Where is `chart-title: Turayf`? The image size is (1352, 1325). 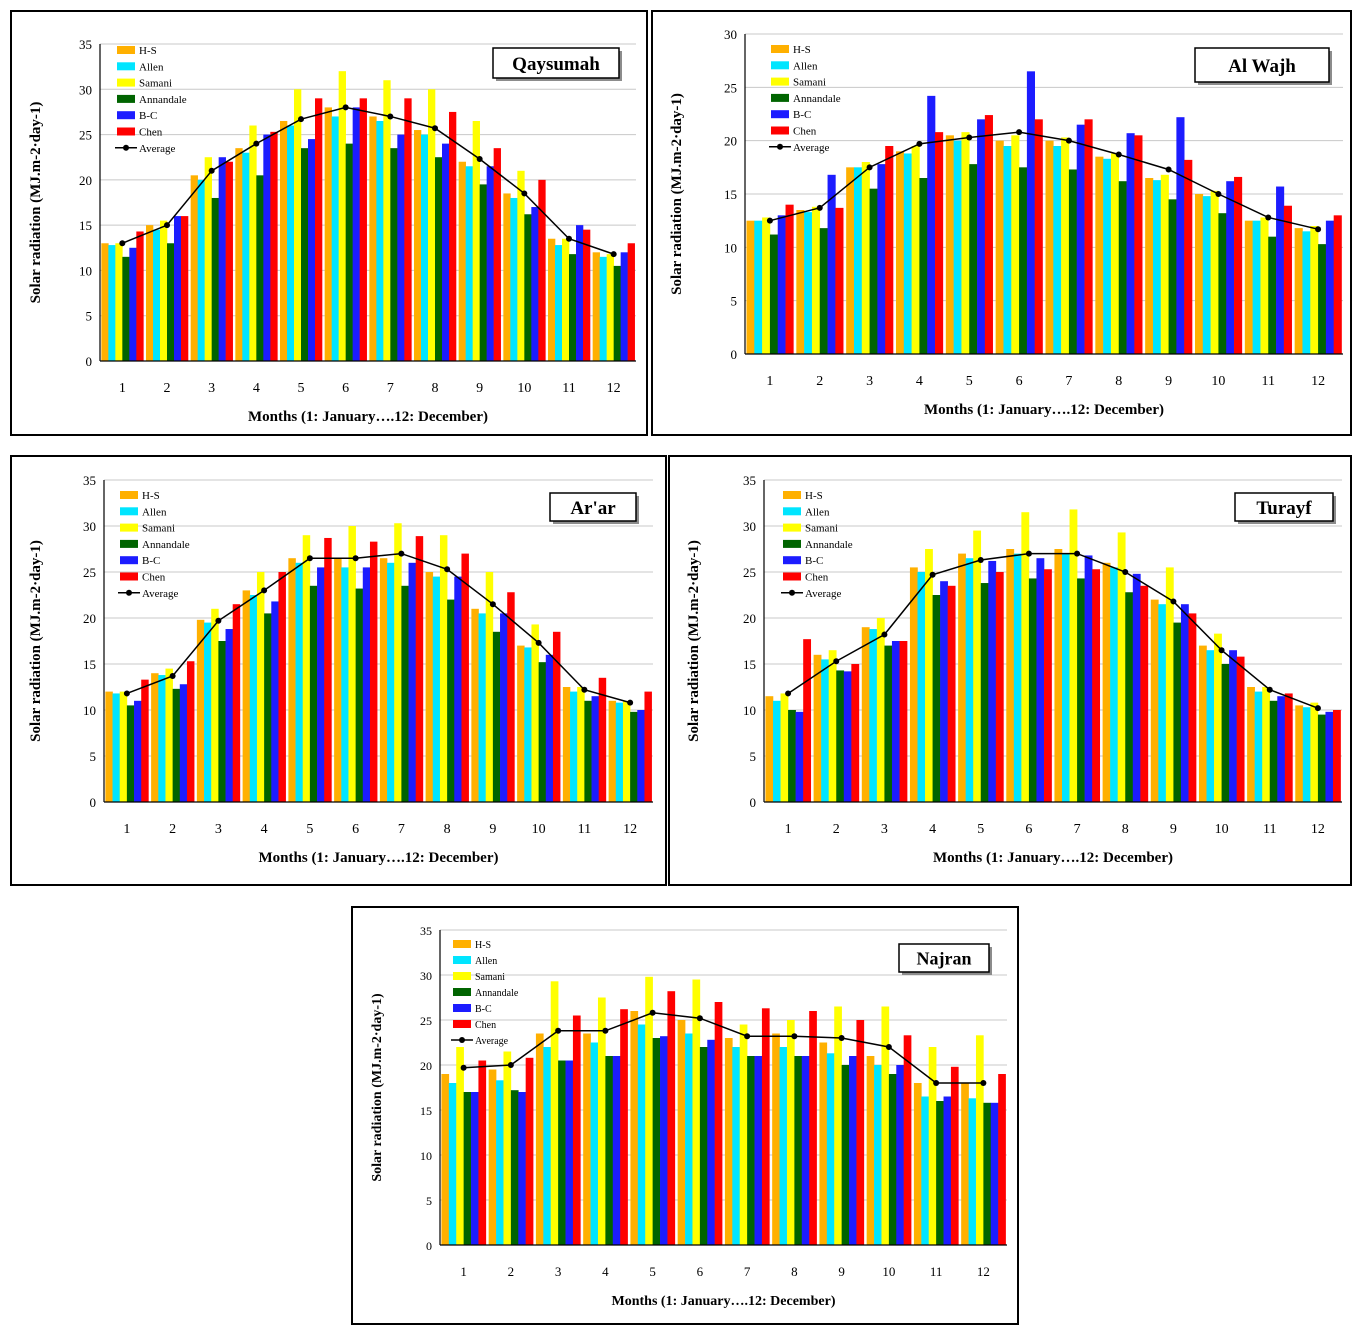 chart-title: Turayf is located at coordinates (1284, 508).